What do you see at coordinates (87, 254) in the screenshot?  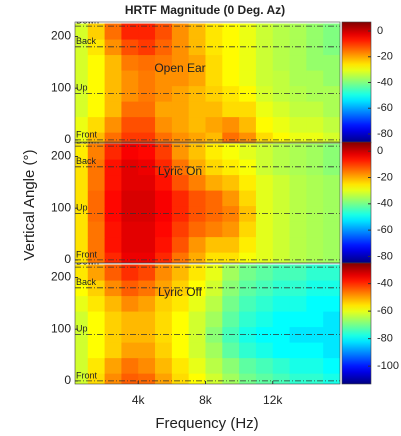 I see `reference-label: Front` at bounding box center [87, 254].